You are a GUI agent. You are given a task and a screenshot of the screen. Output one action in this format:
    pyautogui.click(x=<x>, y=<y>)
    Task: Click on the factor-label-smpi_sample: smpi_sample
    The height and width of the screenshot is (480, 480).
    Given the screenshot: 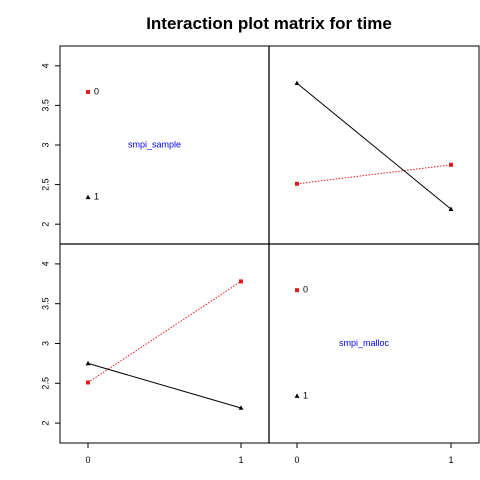 What is the action you would take?
    pyautogui.click(x=154, y=144)
    